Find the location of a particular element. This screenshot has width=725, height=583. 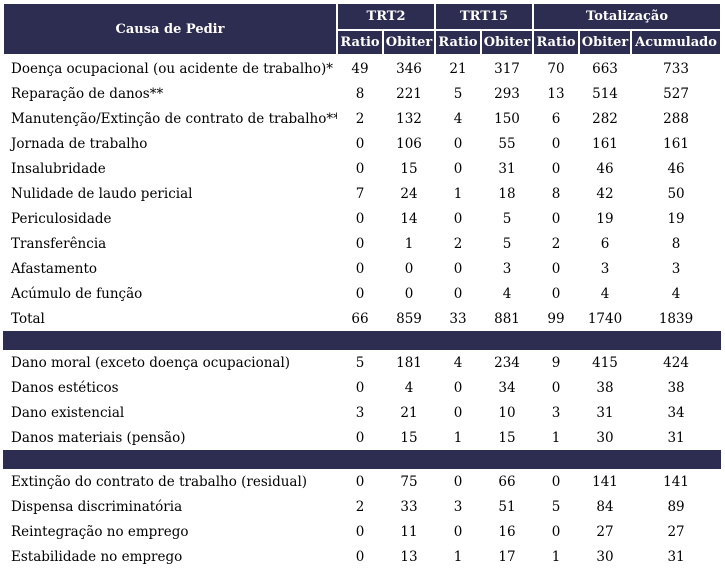

cell-value: 859 is located at coordinates (409, 318).